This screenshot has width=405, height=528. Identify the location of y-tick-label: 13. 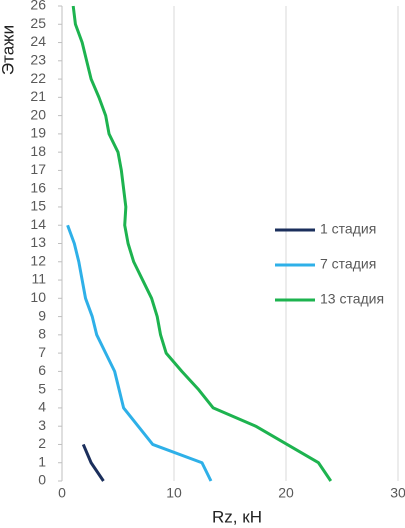
(38, 242).